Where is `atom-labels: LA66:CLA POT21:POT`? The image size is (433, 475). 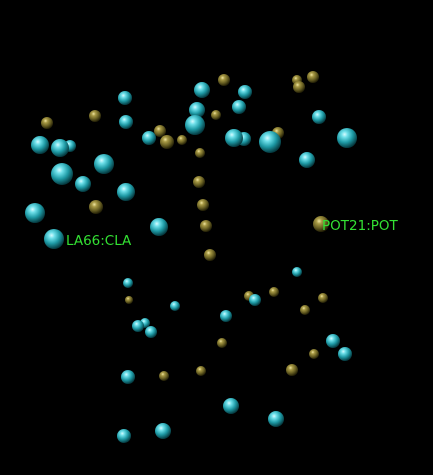
atom-labels: LA66:CLA POT21:POT is located at coordinates (232, 233).